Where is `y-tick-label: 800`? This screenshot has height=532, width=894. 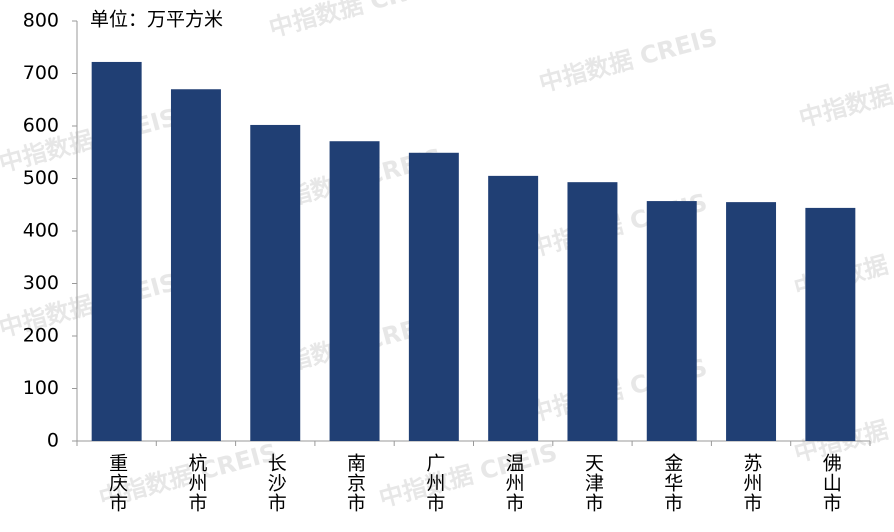 y-tick-label: 800 is located at coordinates (41, 21).